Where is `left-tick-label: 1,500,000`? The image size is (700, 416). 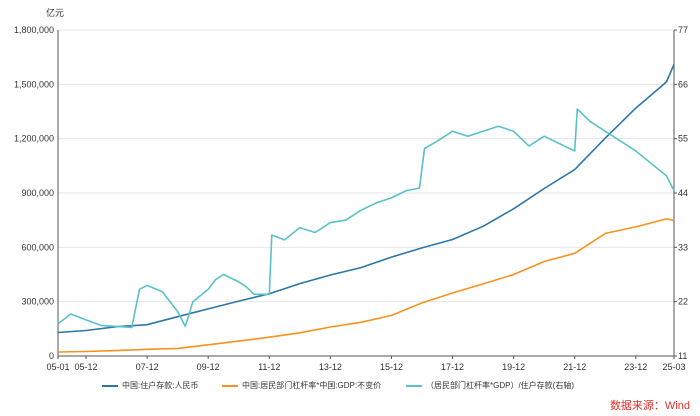
left-tick-label: 1,500,000 is located at coordinates (34, 84).